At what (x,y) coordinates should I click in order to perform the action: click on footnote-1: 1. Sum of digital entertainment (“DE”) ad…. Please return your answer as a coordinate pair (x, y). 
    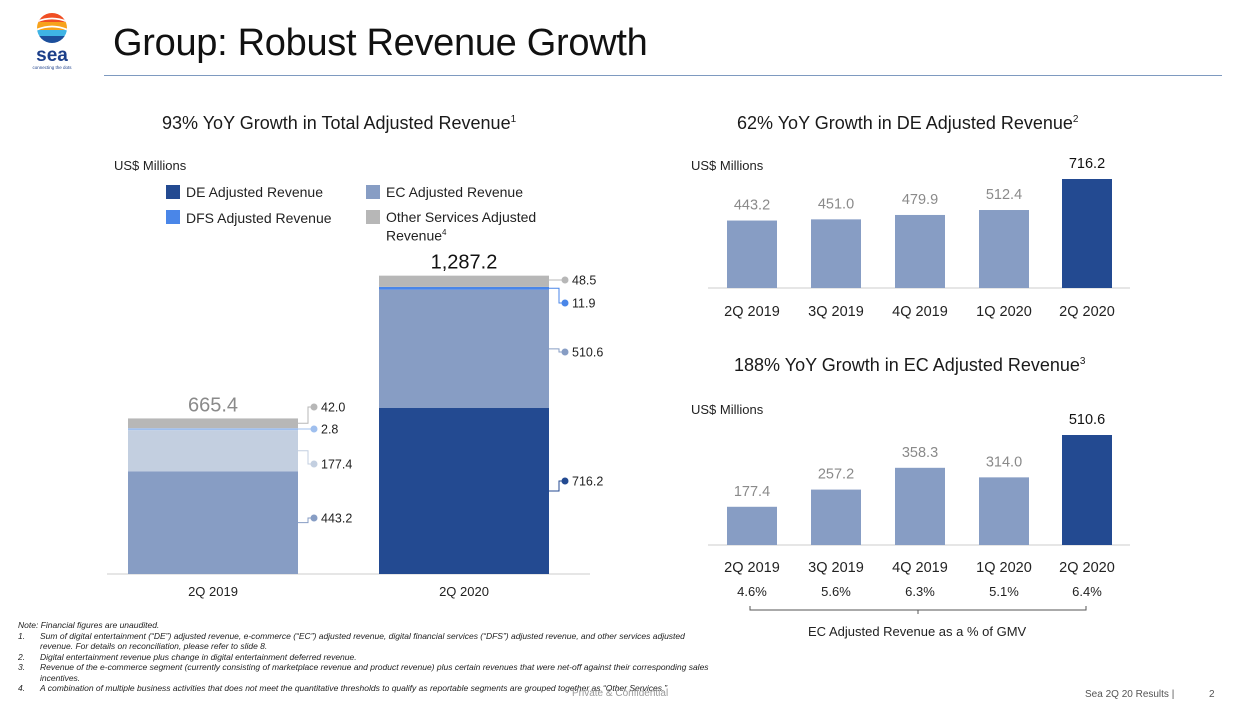
    Looking at the image, I should click on (351, 641).